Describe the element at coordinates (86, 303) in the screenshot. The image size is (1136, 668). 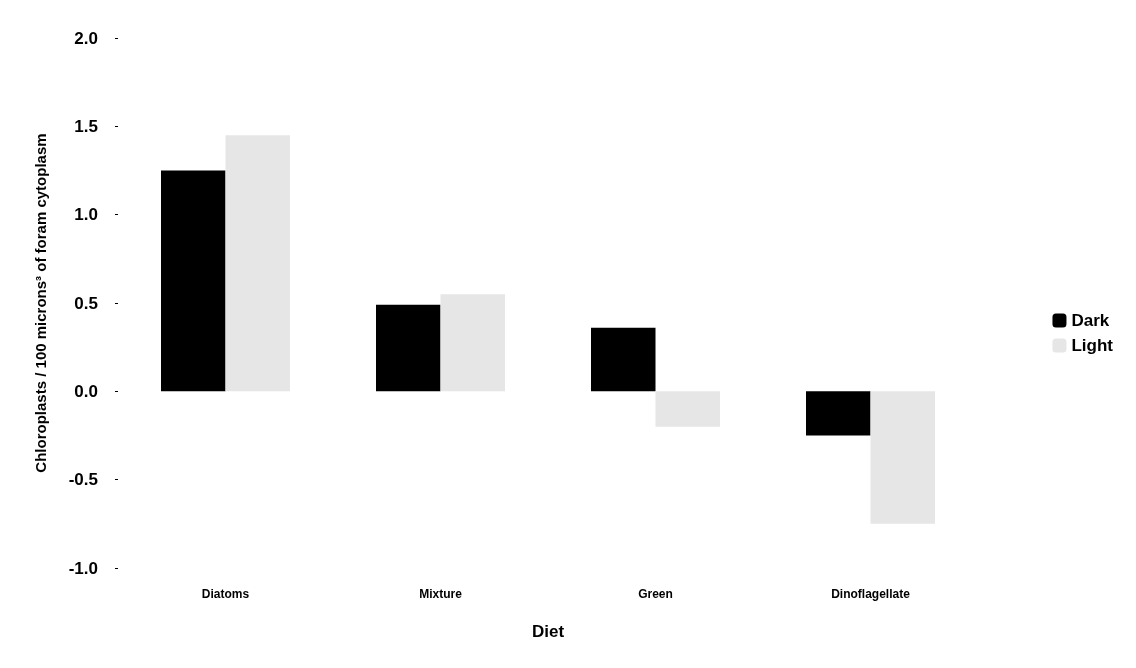
I see `y-tick-label: 0.5` at that location.